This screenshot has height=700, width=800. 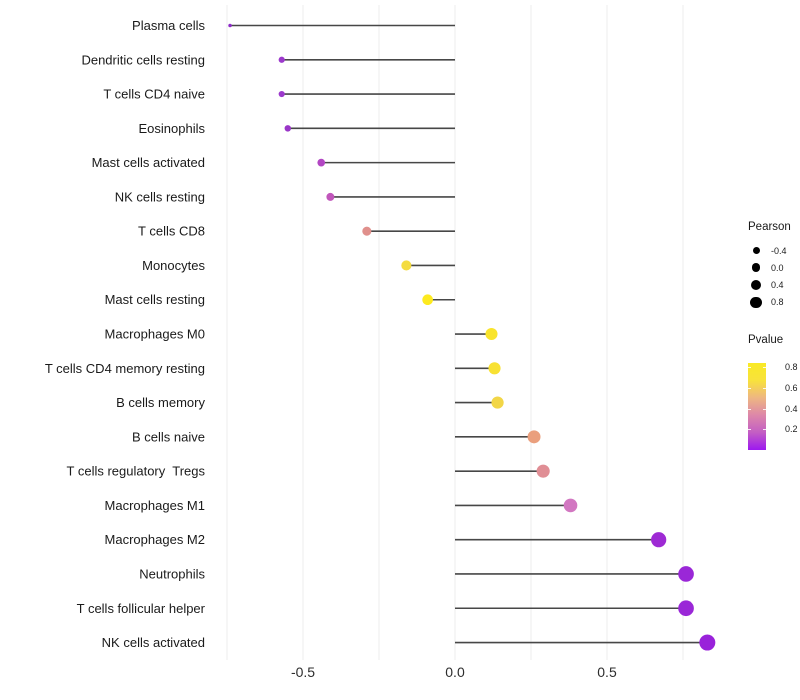 I want to click on pearson-size-legend: Pearson -0.4 0.0 0.4 0.8, so click(x=762, y=266).